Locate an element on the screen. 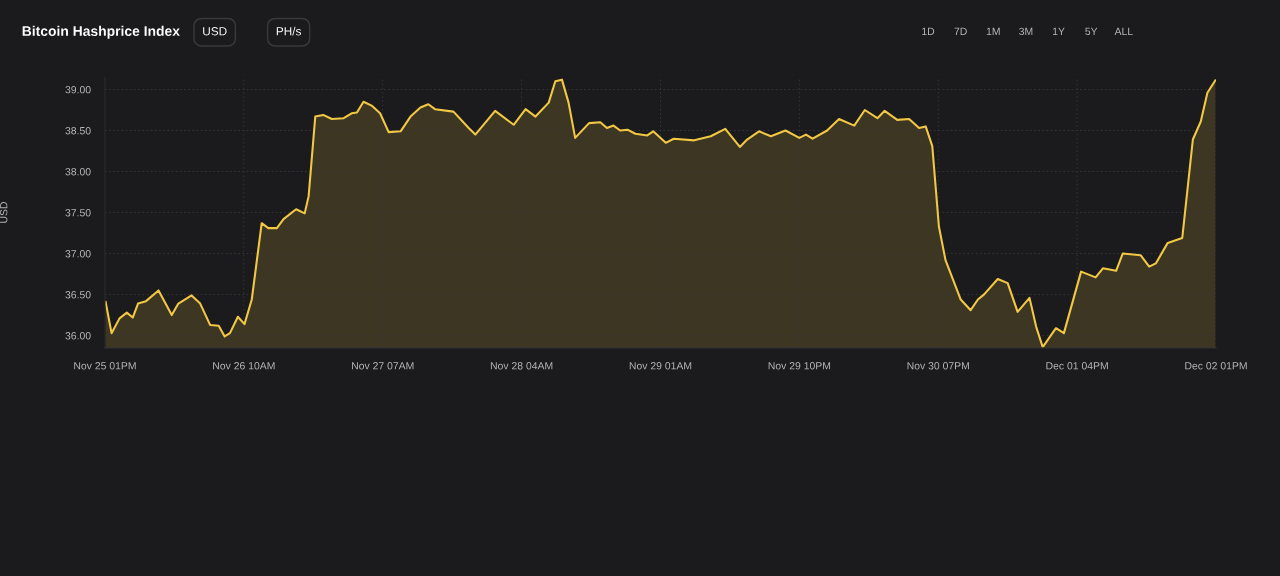 This screenshot has height=576, width=1280. text: 1D is located at coordinates (928, 31).